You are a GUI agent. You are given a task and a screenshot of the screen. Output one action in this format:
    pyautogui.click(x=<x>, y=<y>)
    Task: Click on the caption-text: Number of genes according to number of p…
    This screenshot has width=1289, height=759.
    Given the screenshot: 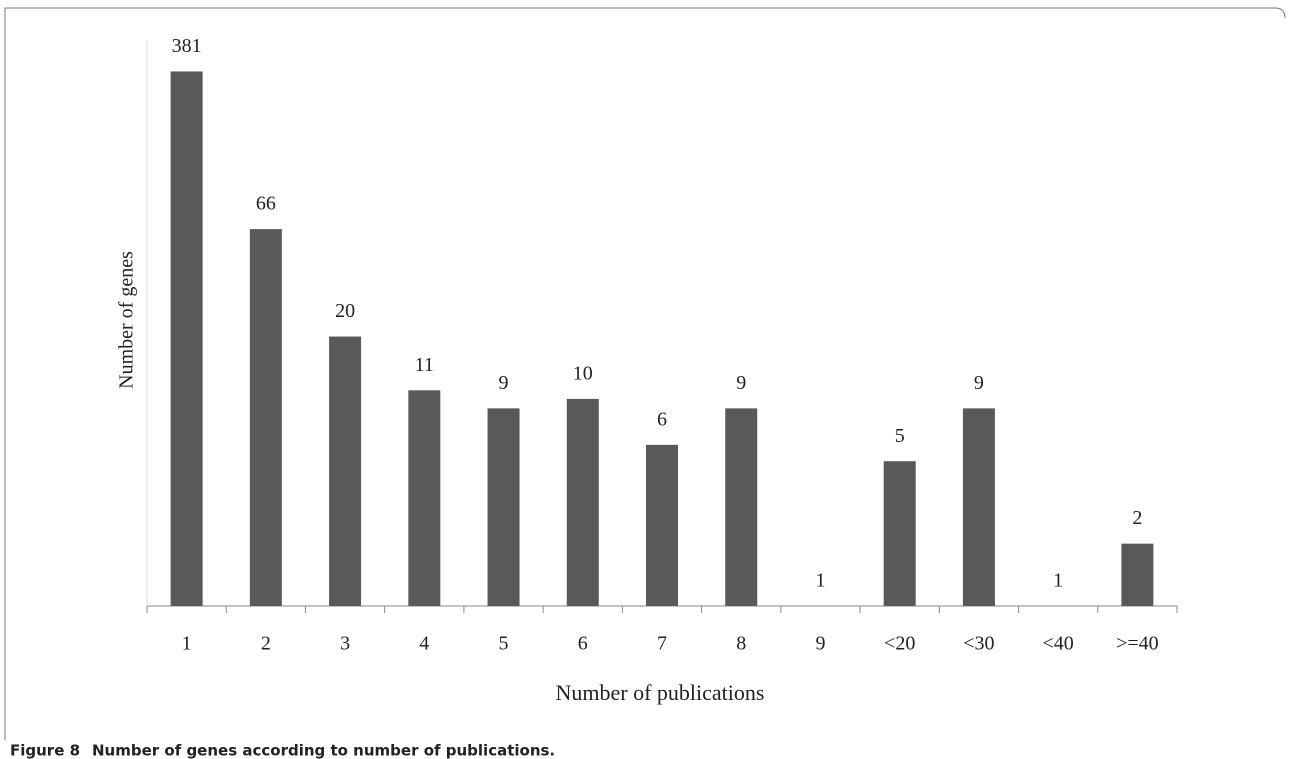 What is the action you would take?
    pyautogui.click(x=323, y=750)
    